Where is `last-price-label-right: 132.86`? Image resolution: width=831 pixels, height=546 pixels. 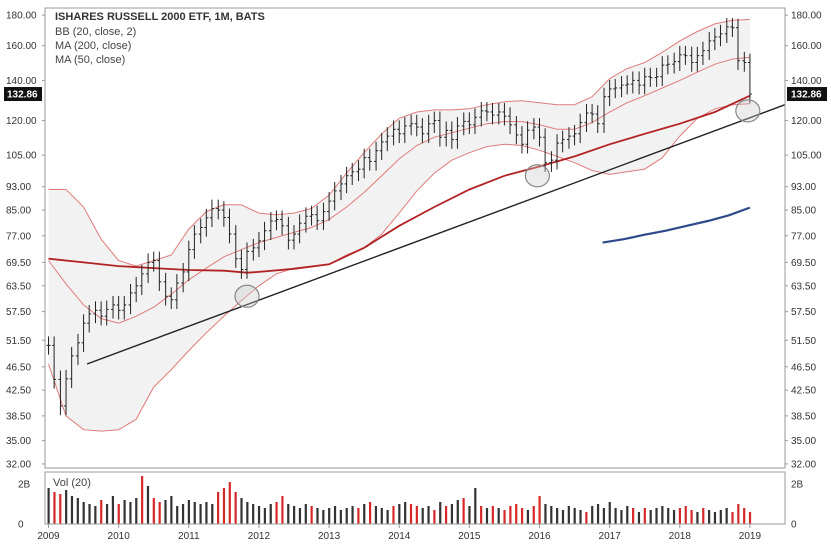
last-price-label-right: 132.86 is located at coordinates (806, 95).